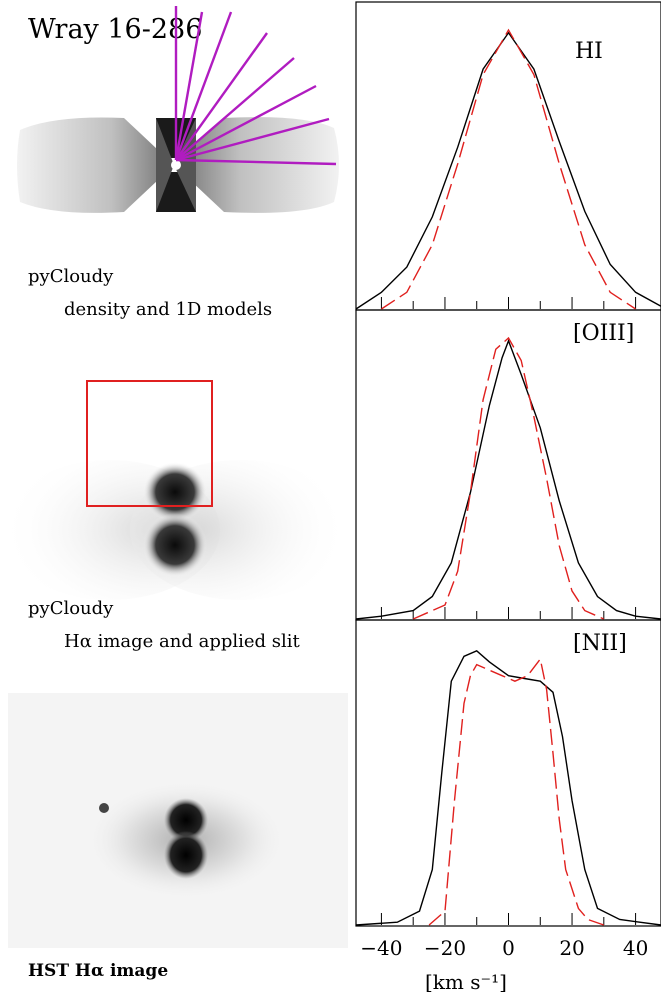 The image size is (661, 1005). Describe the element at coordinates (256, 165) in the screenshot. I see `density-lobe-right` at that location.